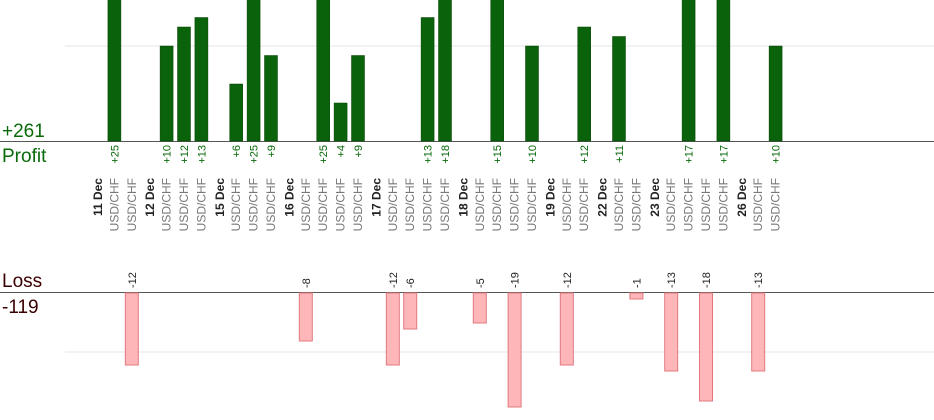  Describe the element at coordinates (655, 197) in the screenshot. I see `day-label: 23 Dec` at that location.